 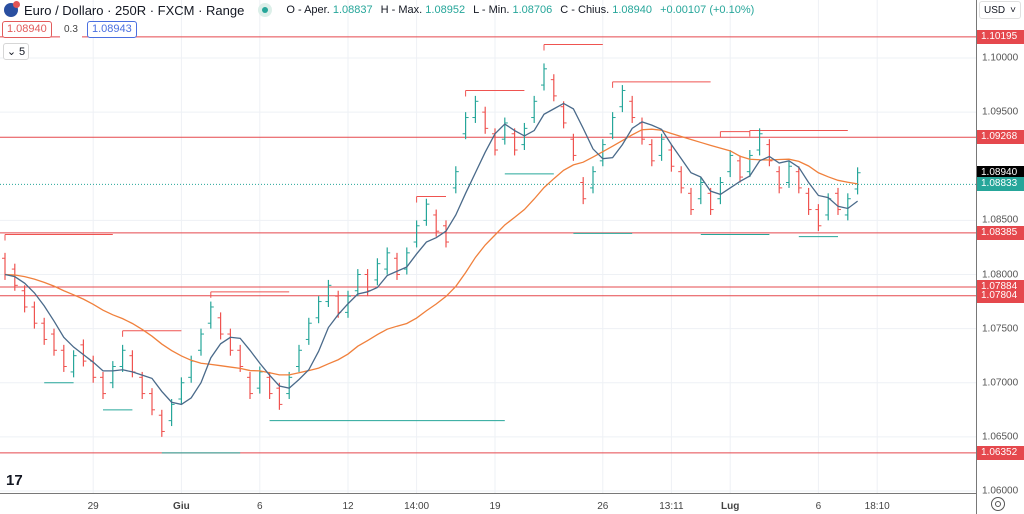 What do you see at coordinates (27, 29) in the screenshot?
I see `sell-button: 1.08940` at bounding box center [27, 29].